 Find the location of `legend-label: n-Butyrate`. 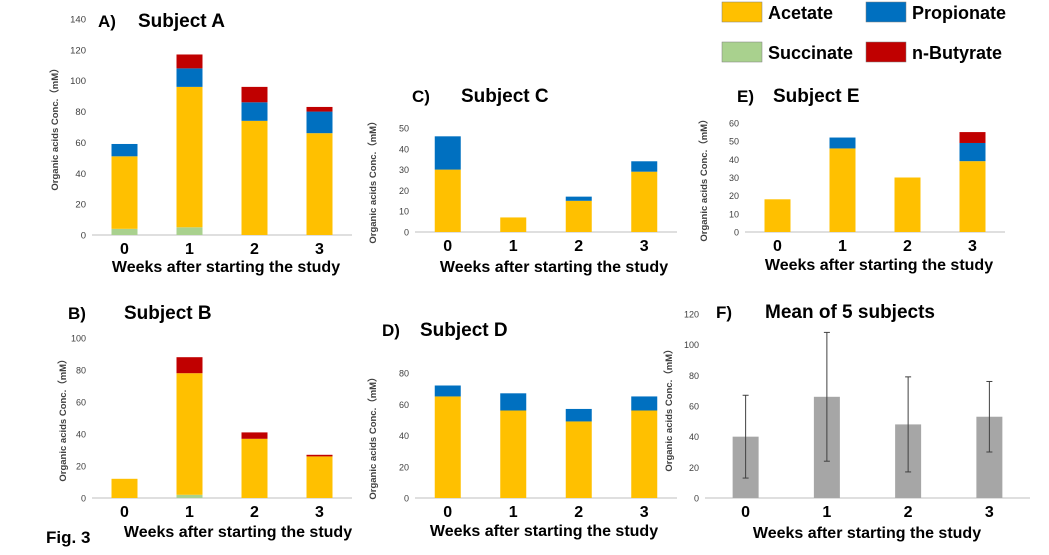

legend-label: n-Butyrate is located at coordinates (957, 53).